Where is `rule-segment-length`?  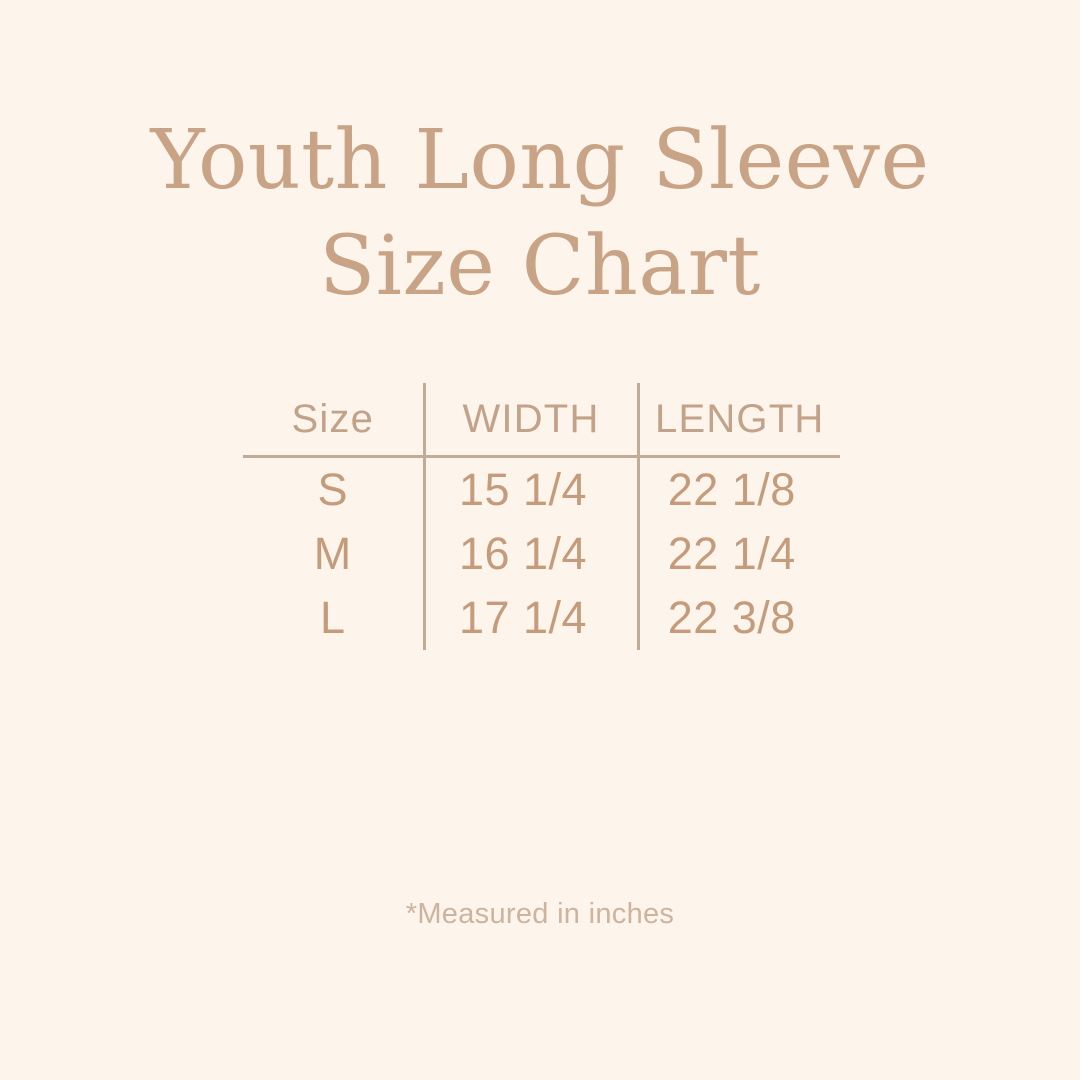 rule-segment-length is located at coordinates (739, 456).